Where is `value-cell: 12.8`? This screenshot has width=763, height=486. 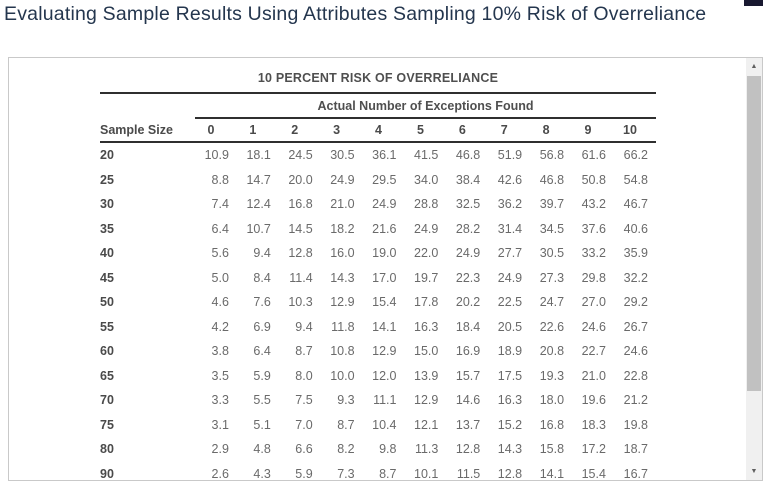
value-cell: 12.8 is located at coordinates (509, 474).